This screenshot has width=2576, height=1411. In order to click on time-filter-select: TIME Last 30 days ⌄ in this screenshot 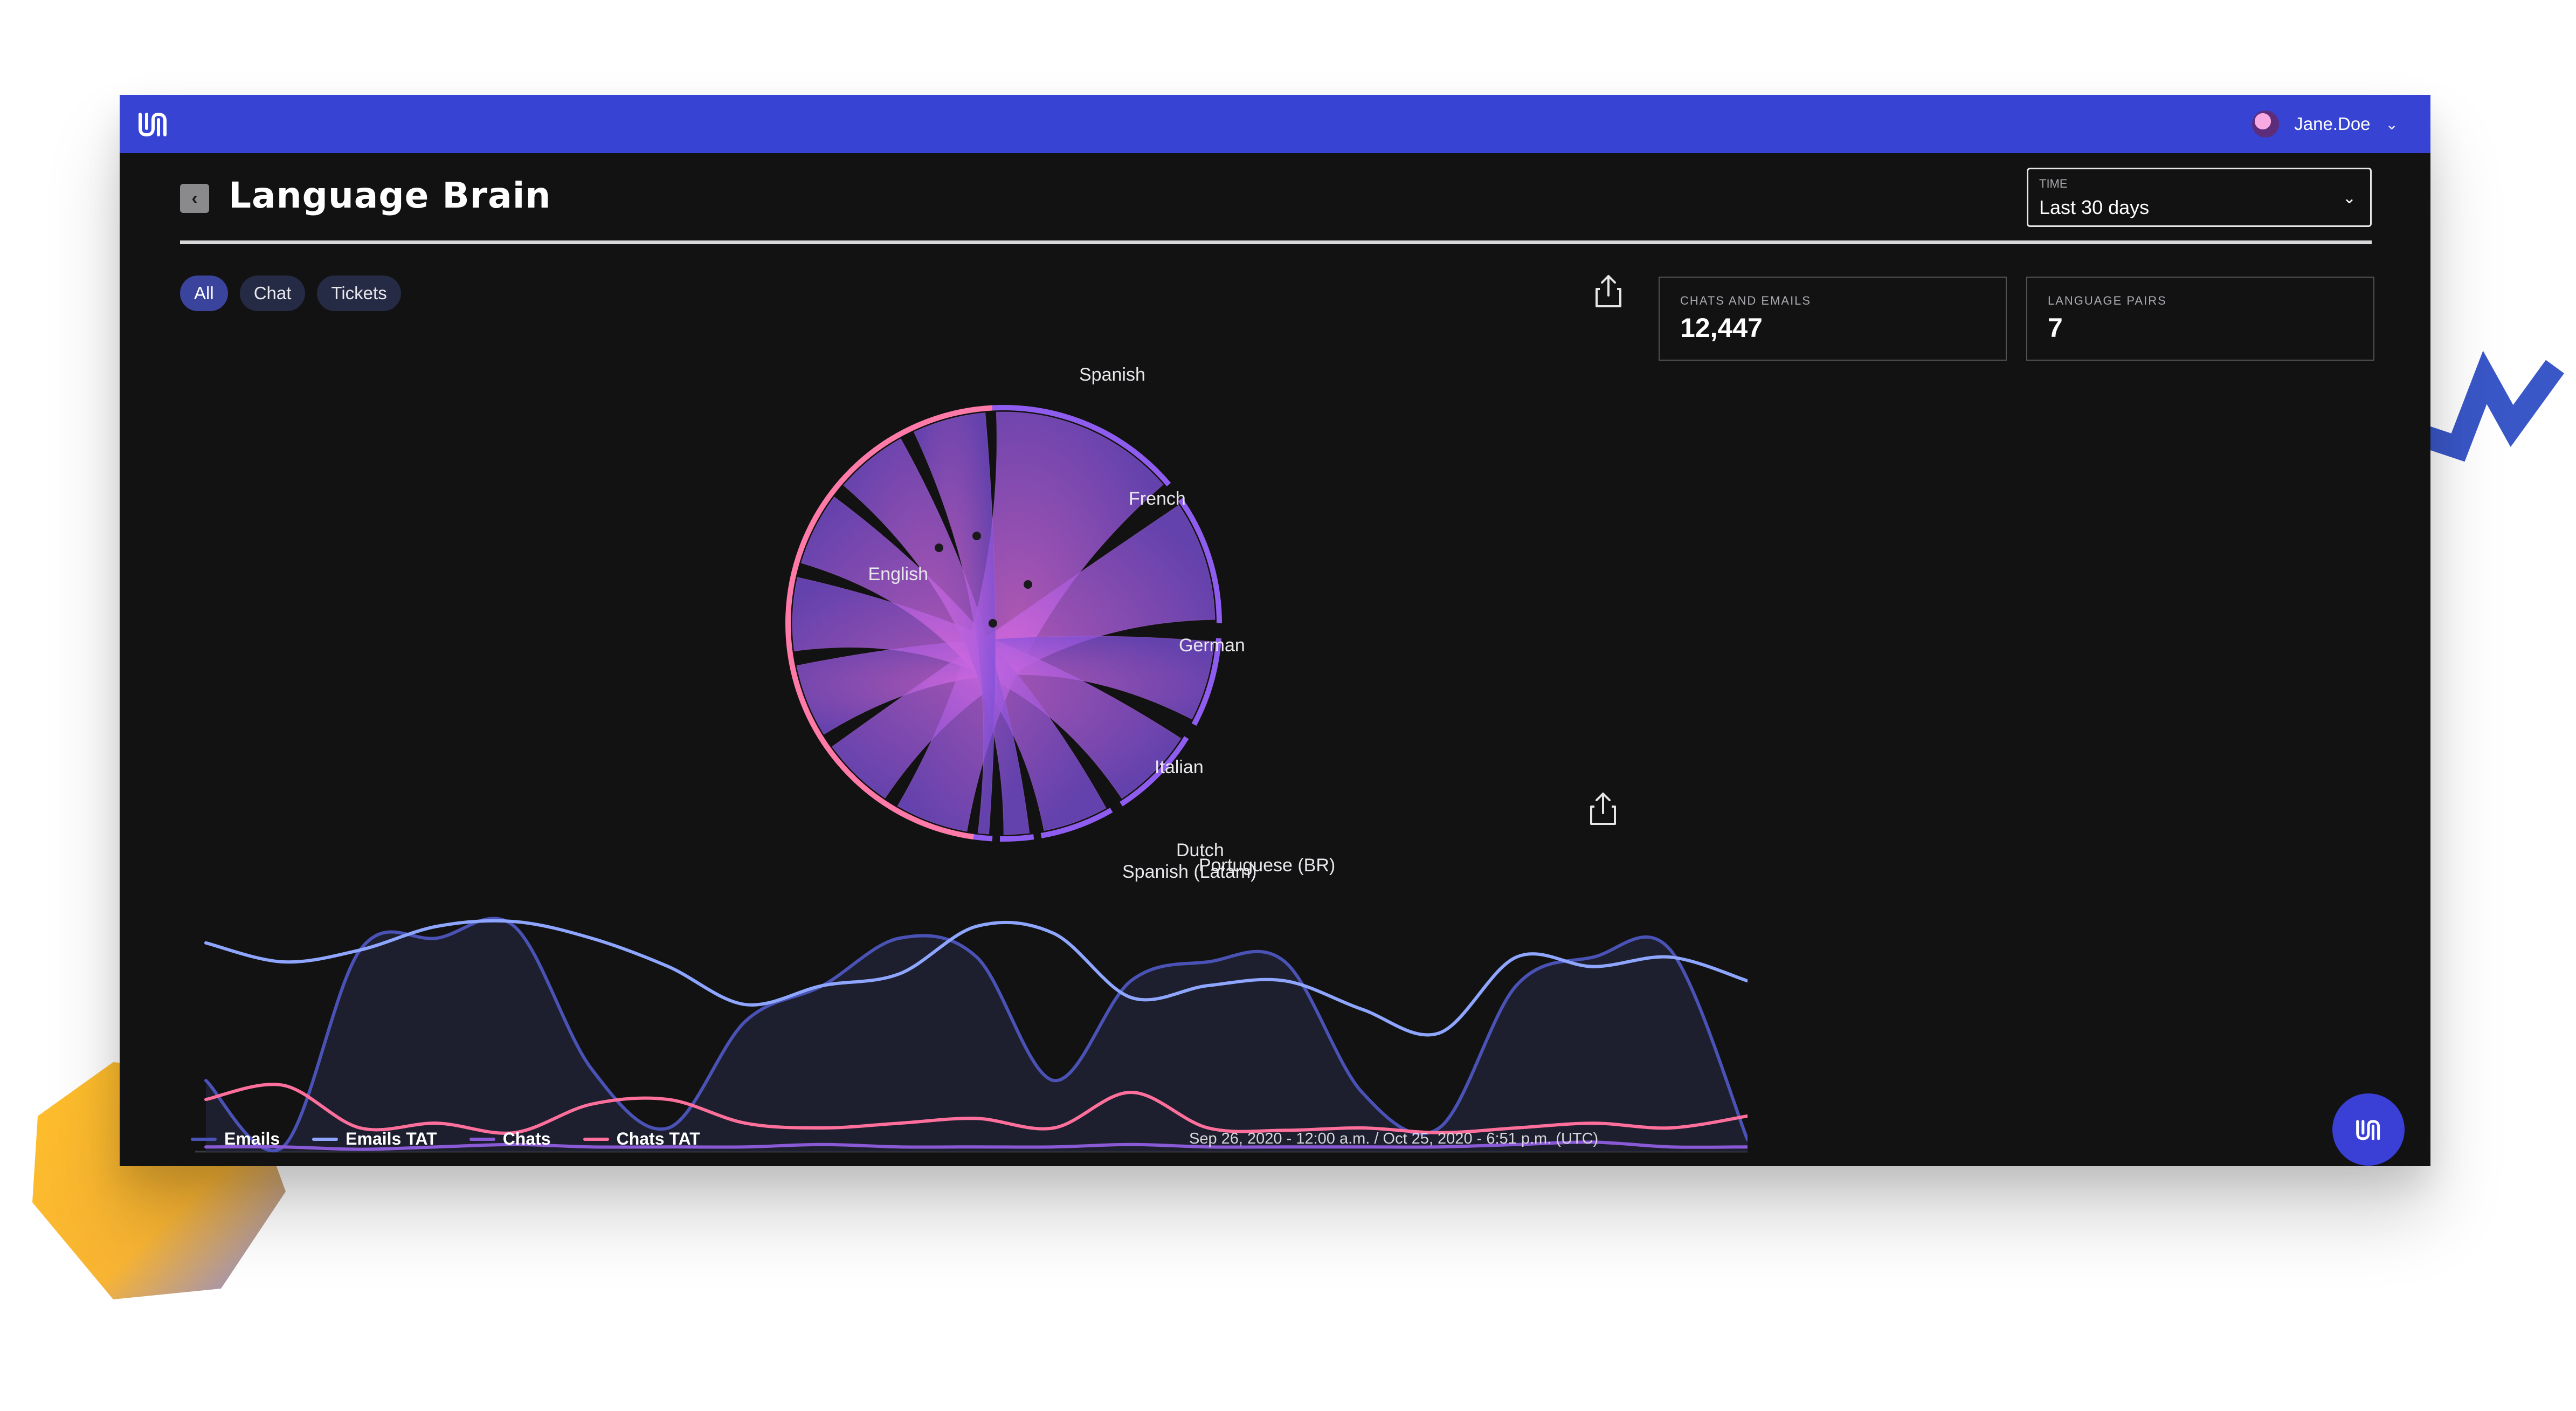, I will do `click(2199, 197)`.